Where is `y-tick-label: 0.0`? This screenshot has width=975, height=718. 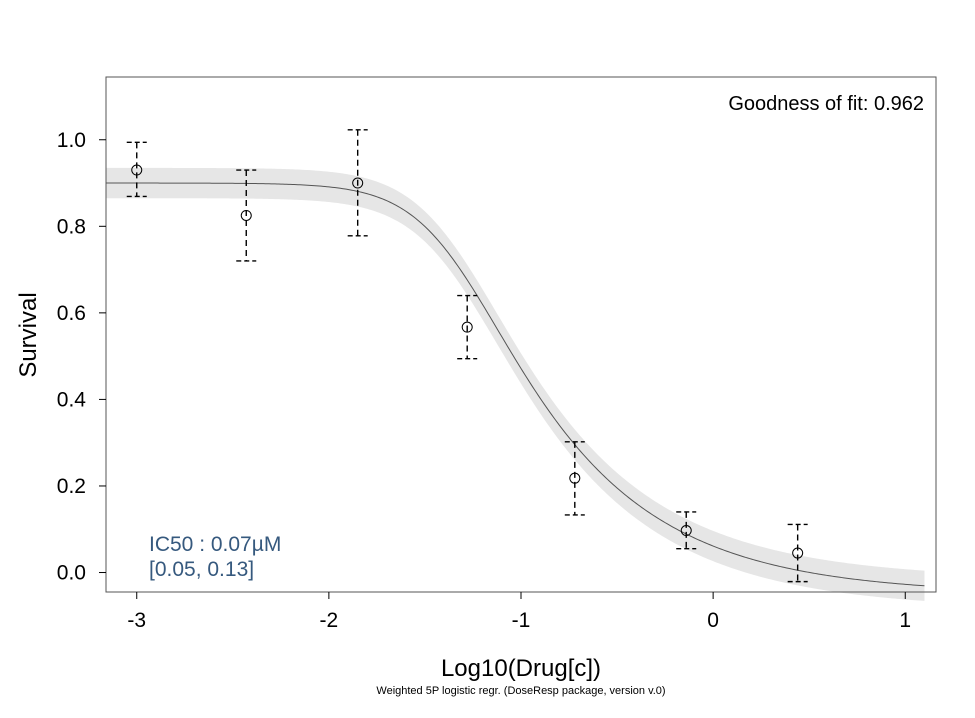
y-tick-label: 0.0 is located at coordinates (71, 573).